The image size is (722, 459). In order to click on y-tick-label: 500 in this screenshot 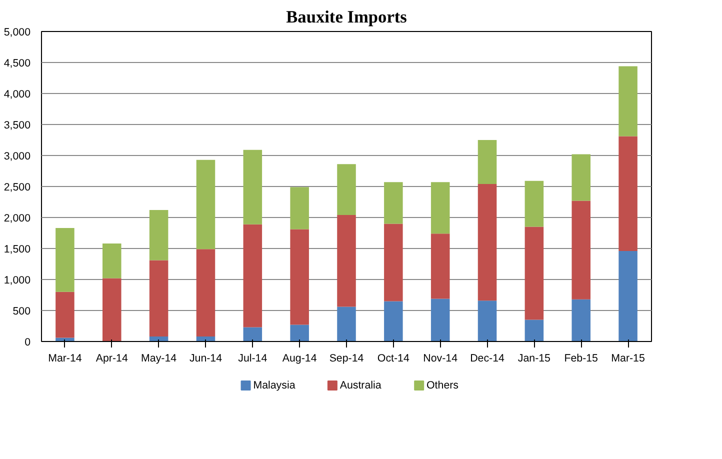, I will do `click(21, 312)`.